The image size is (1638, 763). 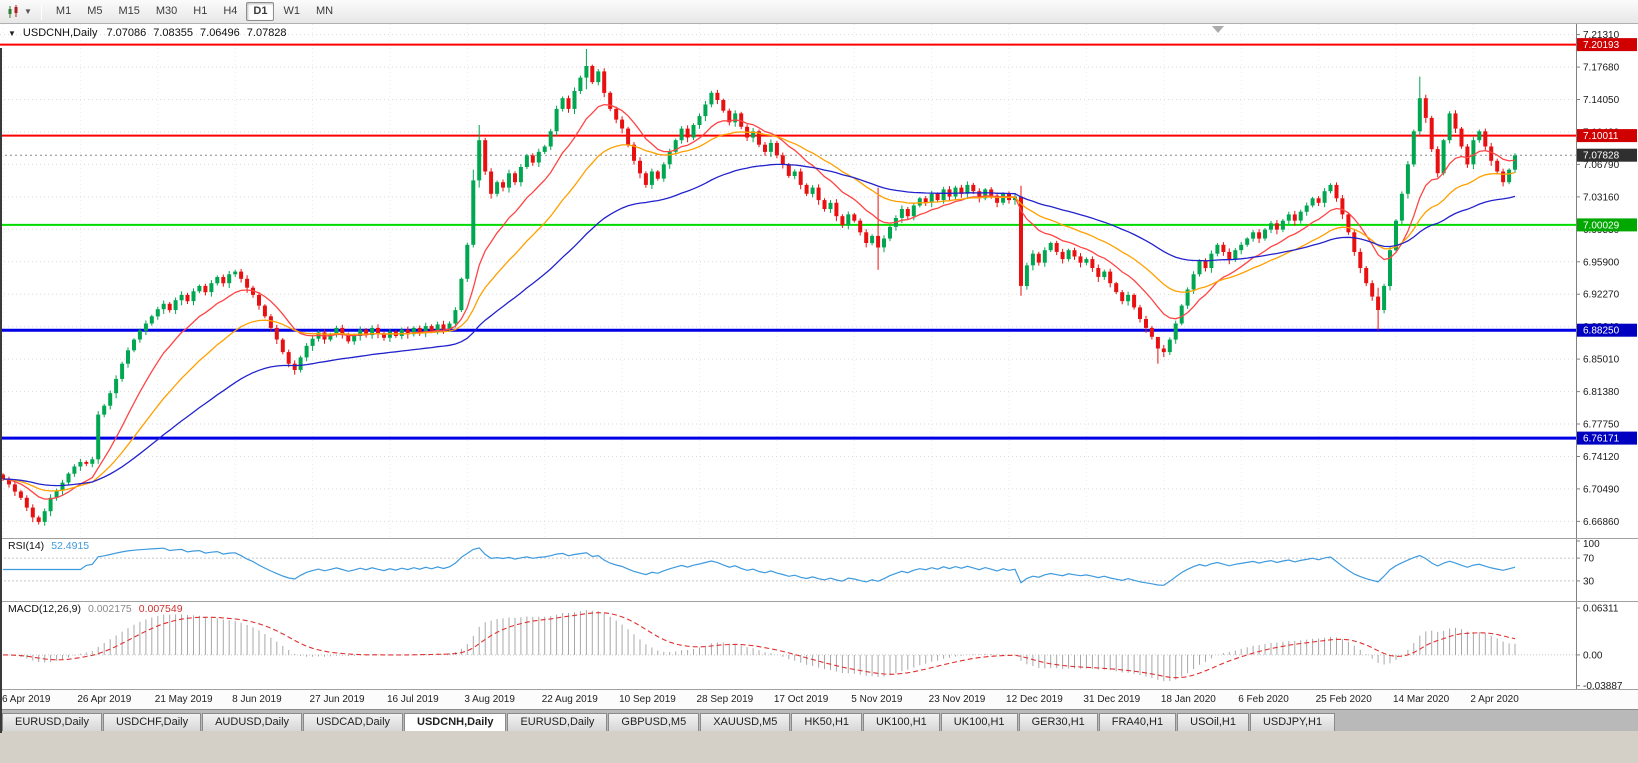 What do you see at coordinates (901, 722) in the screenshot?
I see `chart-tab-9-uk100-h1: UK100,H1` at bounding box center [901, 722].